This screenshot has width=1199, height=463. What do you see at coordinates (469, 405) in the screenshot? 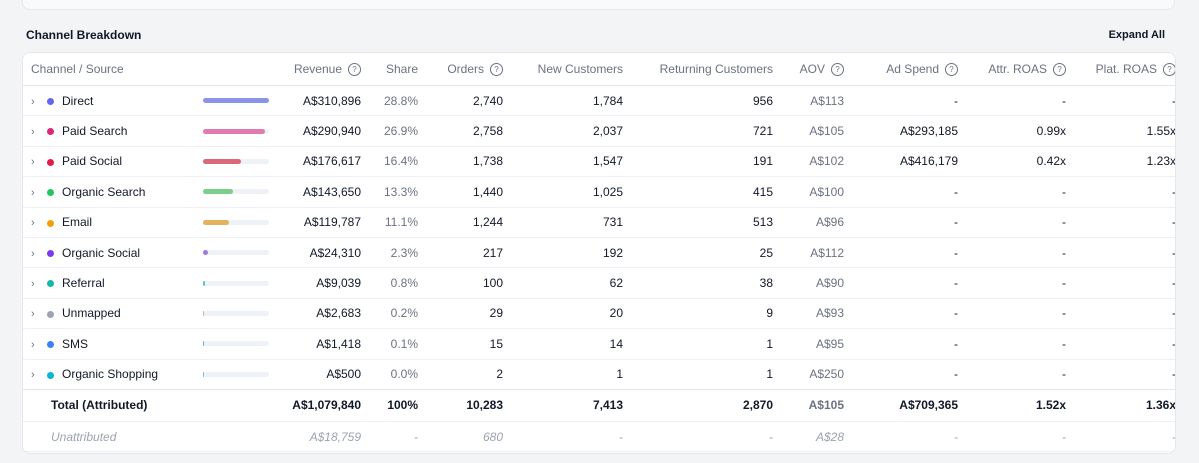
I see `total-orders: 10,283` at bounding box center [469, 405].